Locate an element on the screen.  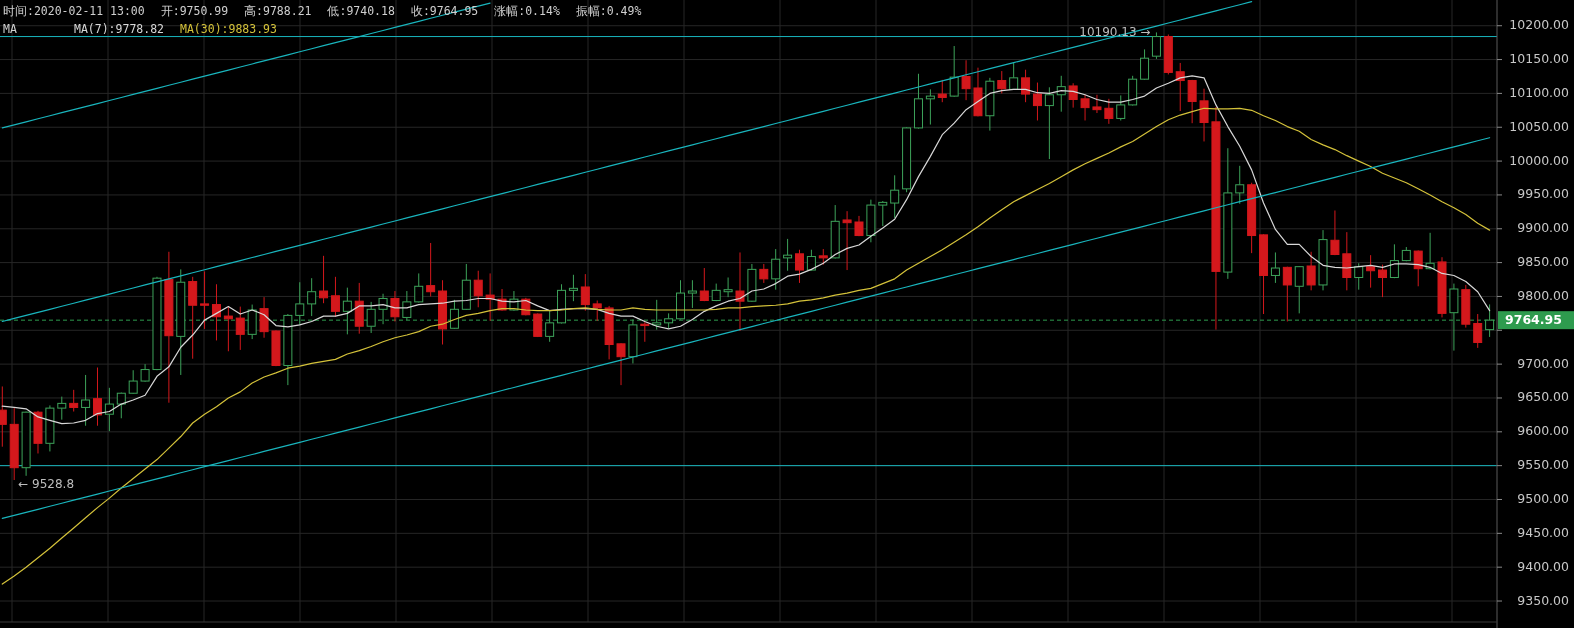
text: MA(30):9883.93 is located at coordinates (229, 29).